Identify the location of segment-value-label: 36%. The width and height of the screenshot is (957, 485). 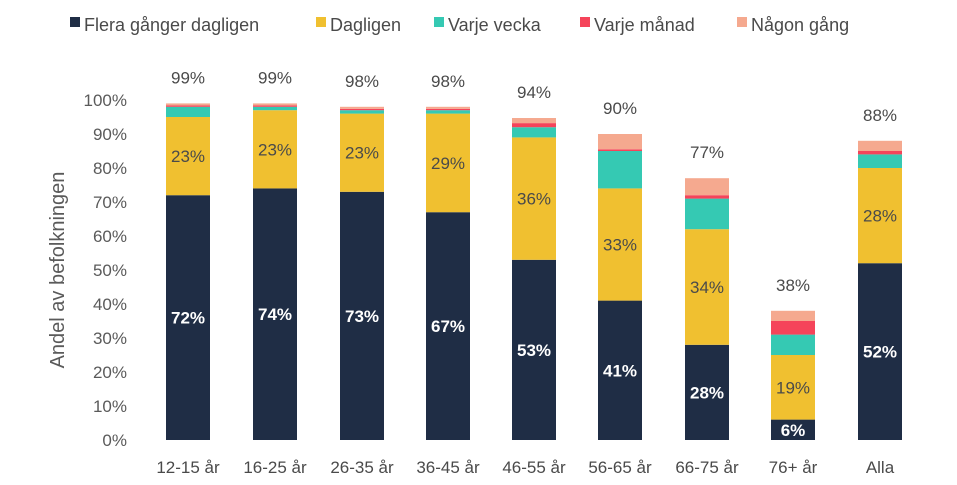
(534, 199).